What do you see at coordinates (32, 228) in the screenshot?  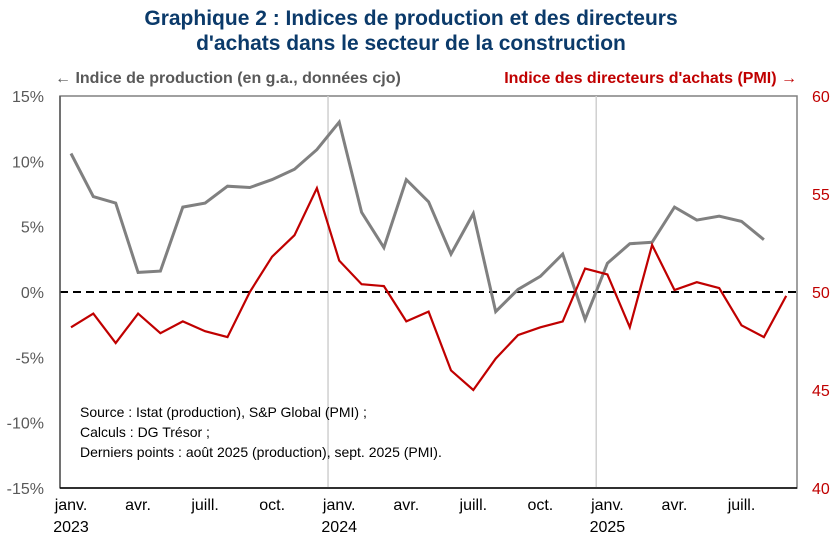 I see `left-tick-label: 5%` at bounding box center [32, 228].